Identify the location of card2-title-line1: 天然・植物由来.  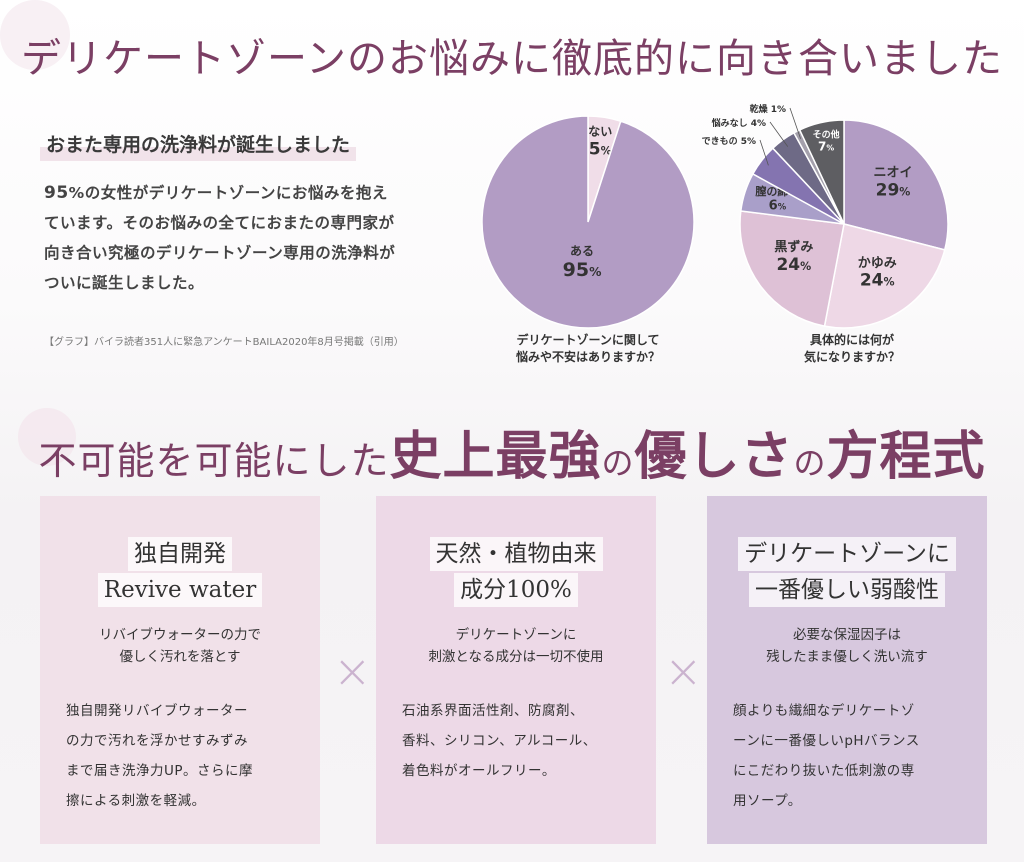
(516, 554).